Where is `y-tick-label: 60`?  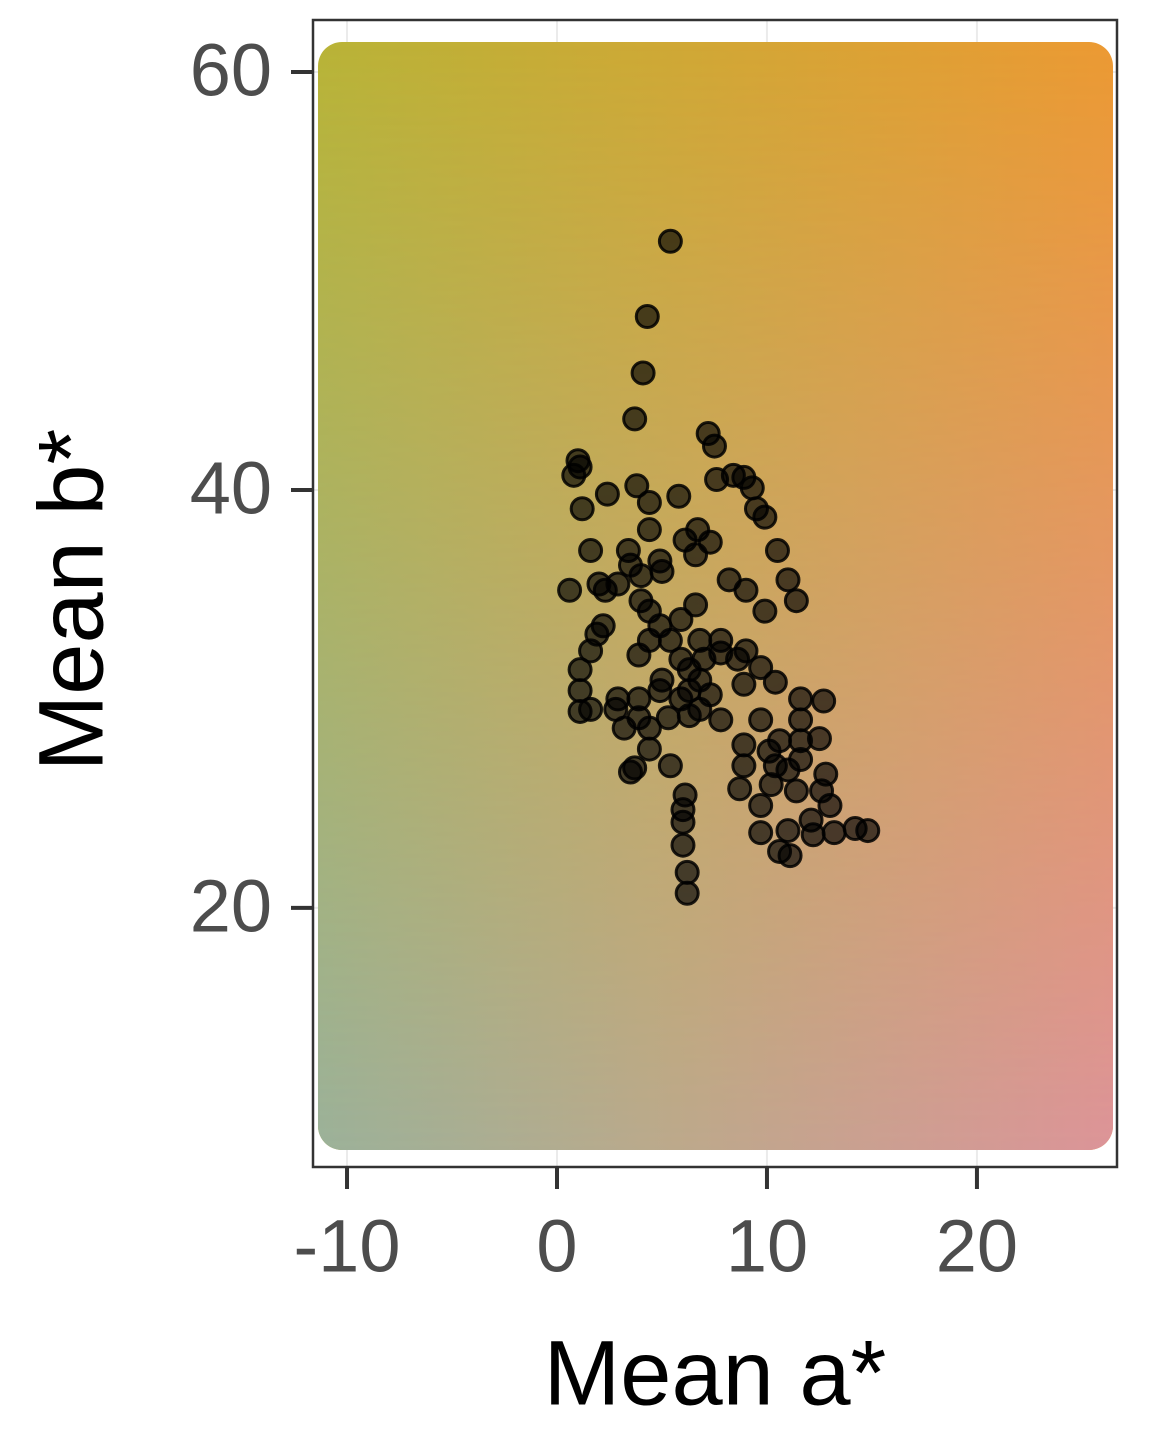
y-tick-label: 60 is located at coordinates (231, 70).